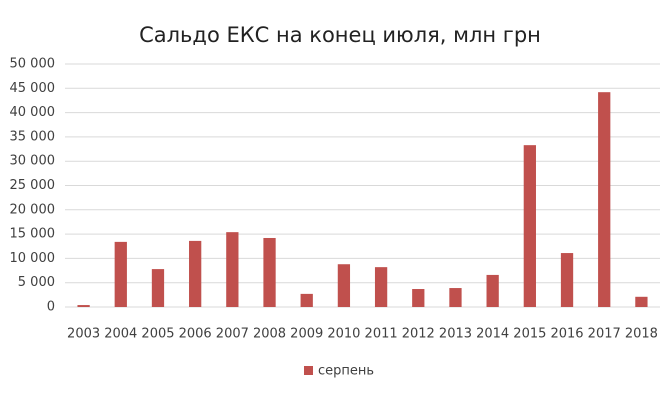 This screenshot has height=400, width=670. Describe the element at coordinates (33, 161) in the screenshot. I see `y-tick-label: 30 000` at that location.